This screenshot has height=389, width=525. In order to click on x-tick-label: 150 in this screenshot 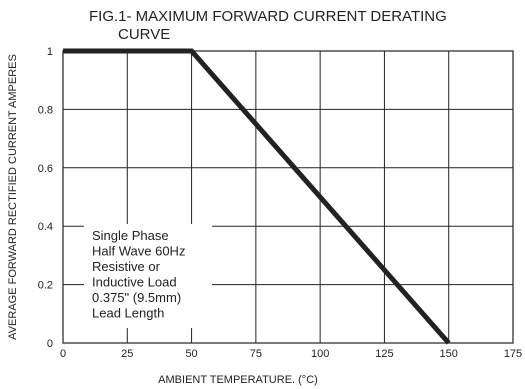, I will do `click(449, 354)`.